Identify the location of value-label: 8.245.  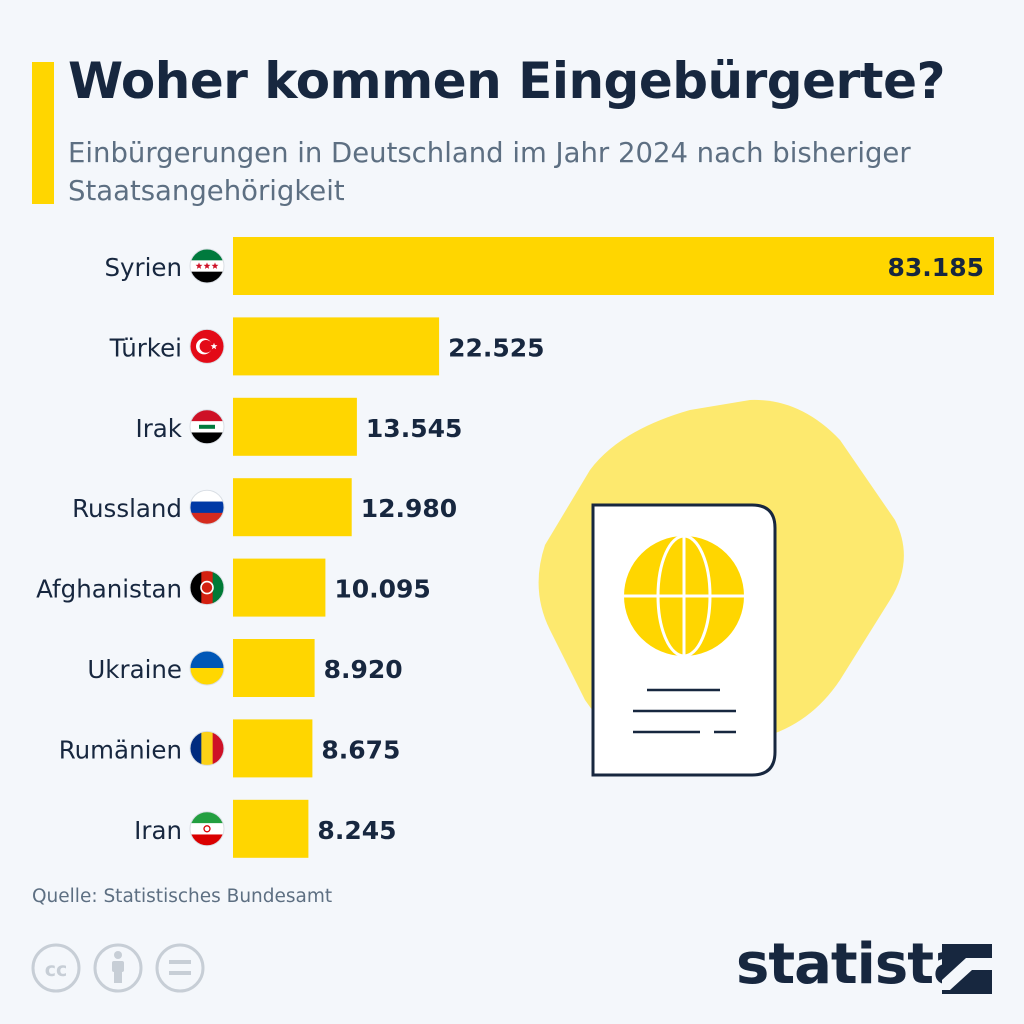
(356, 830).